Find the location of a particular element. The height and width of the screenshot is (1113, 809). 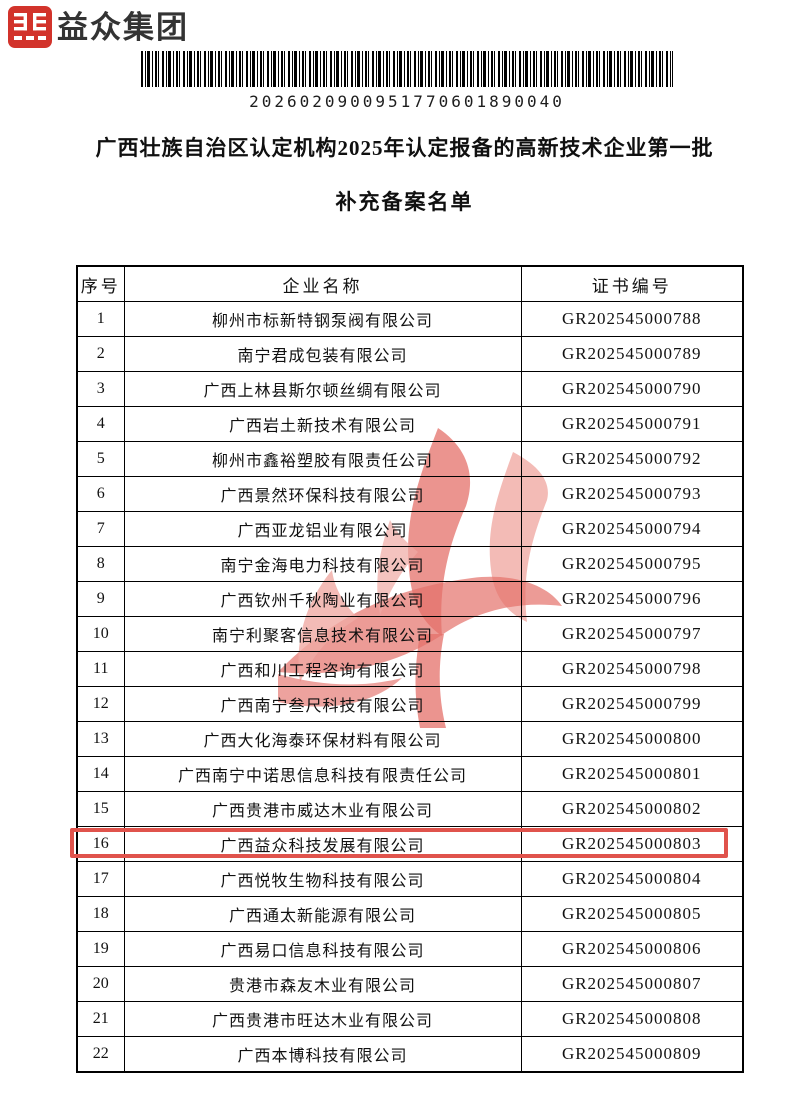

table-row: 11 广西和川工程咨询有限公司 GR202545000798 is located at coordinates (410, 669).